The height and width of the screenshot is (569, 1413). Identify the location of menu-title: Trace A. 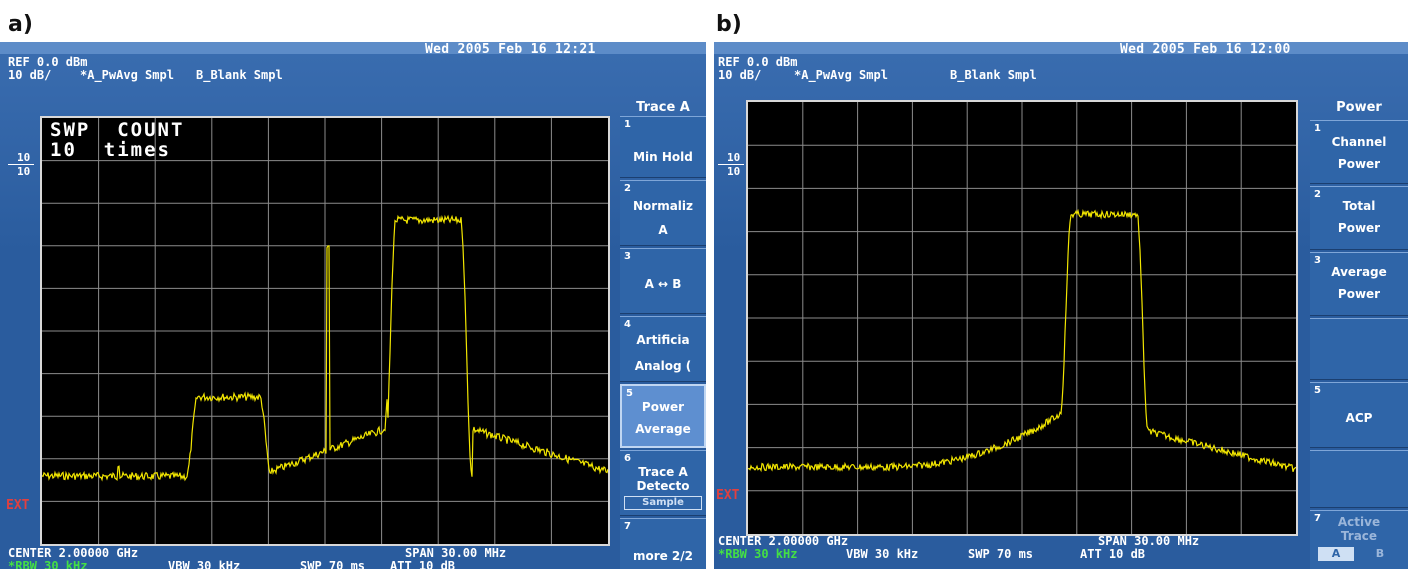
(663, 107).